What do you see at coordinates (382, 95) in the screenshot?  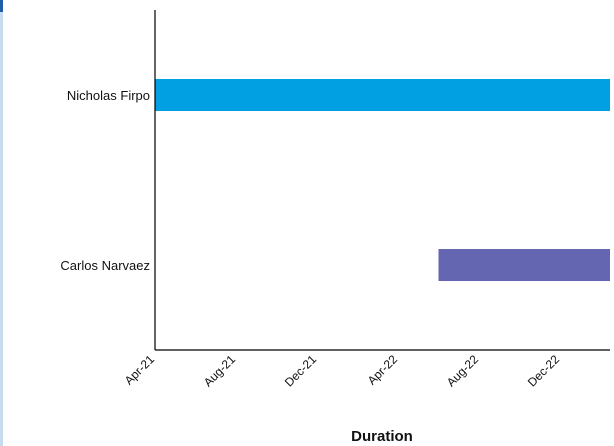 I see `bar-nicholas-firpo` at bounding box center [382, 95].